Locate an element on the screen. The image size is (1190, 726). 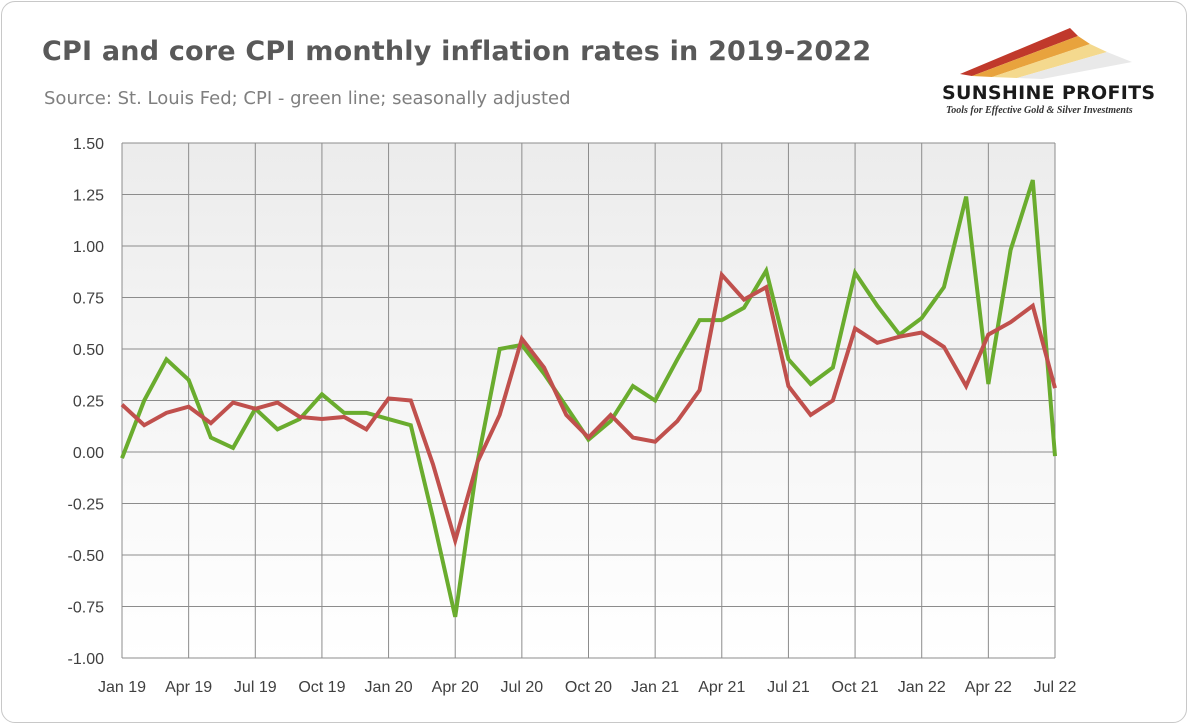
x-tick-label: Jan 20 is located at coordinates (389, 687).